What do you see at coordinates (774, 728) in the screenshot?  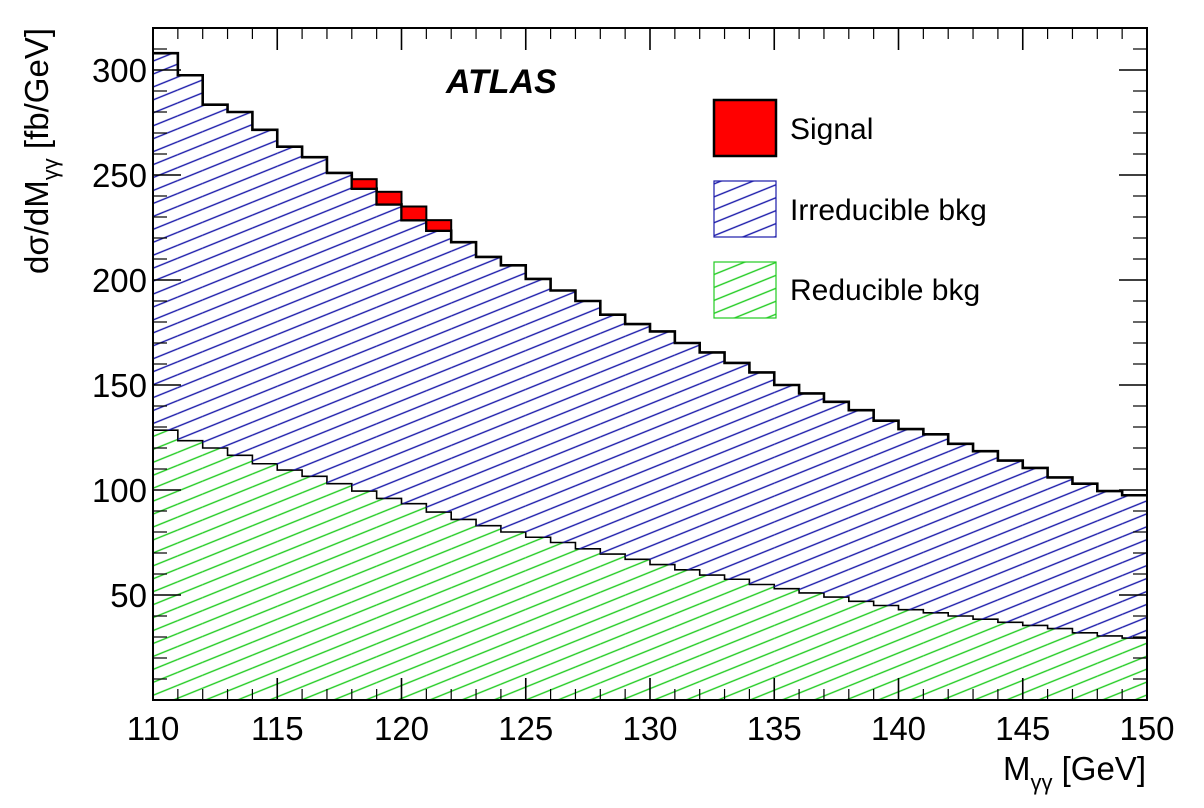 I see `x-tick-label-135: 135` at bounding box center [774, 728].